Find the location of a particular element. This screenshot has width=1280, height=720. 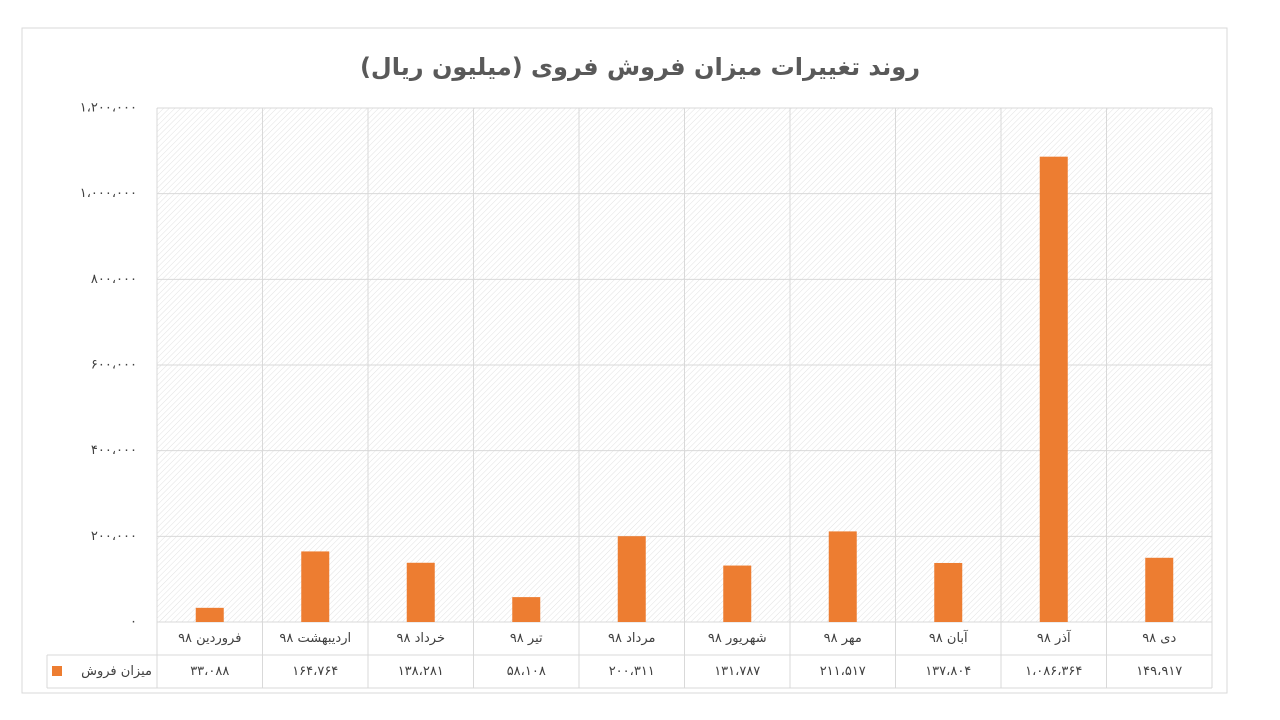

x-tick-label: آبان ۹۸ is located at coordinates (949, 637).